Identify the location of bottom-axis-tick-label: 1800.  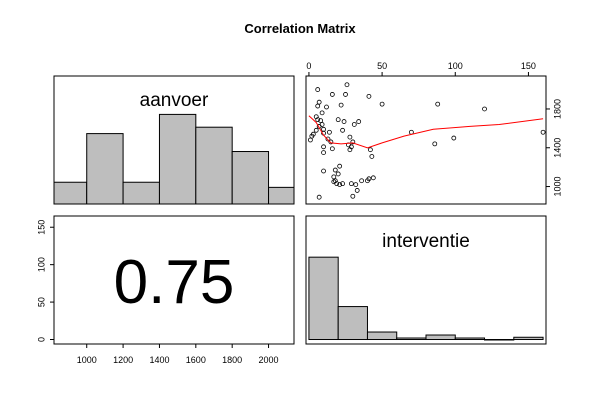
(232, 360).